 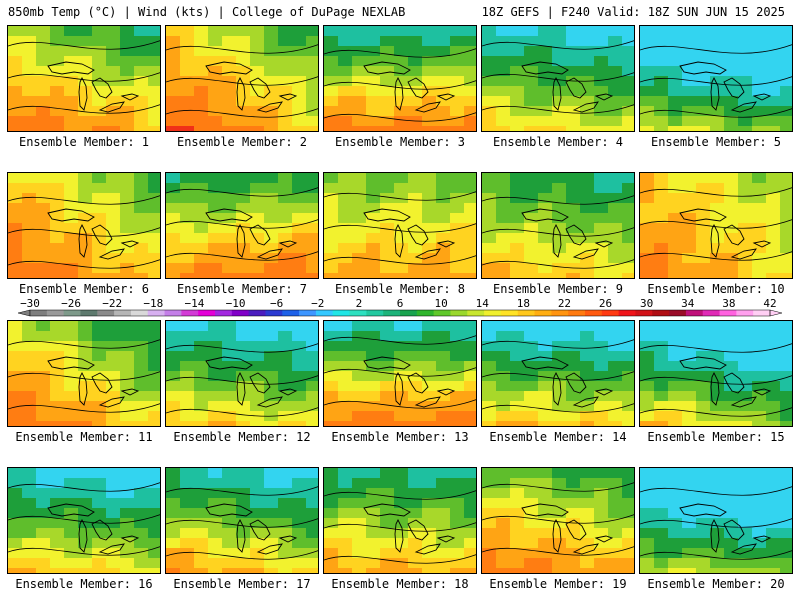 What do you see at coordinates (84, 225) in the screenshot?
I see `temperature-field-map` at bounding box center [84, 225].